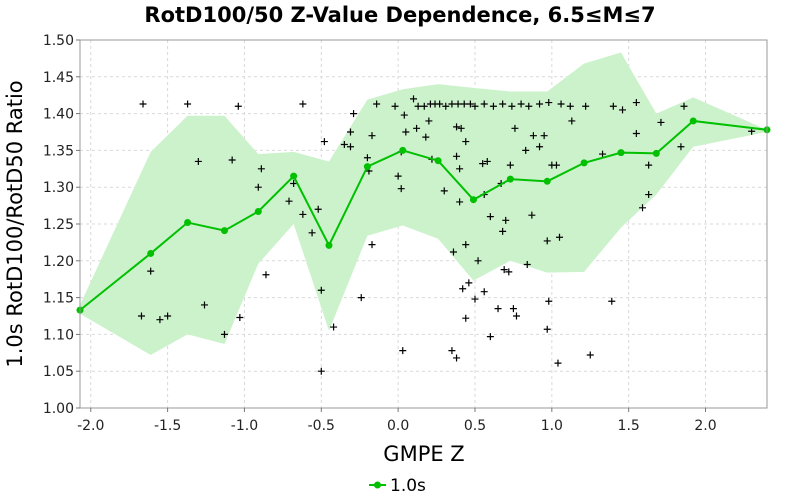  What do you see at coordinates (321, 426) in the screenshot?
I see `x-tick-label-3: -0.5` at bounding box center [321, 426].